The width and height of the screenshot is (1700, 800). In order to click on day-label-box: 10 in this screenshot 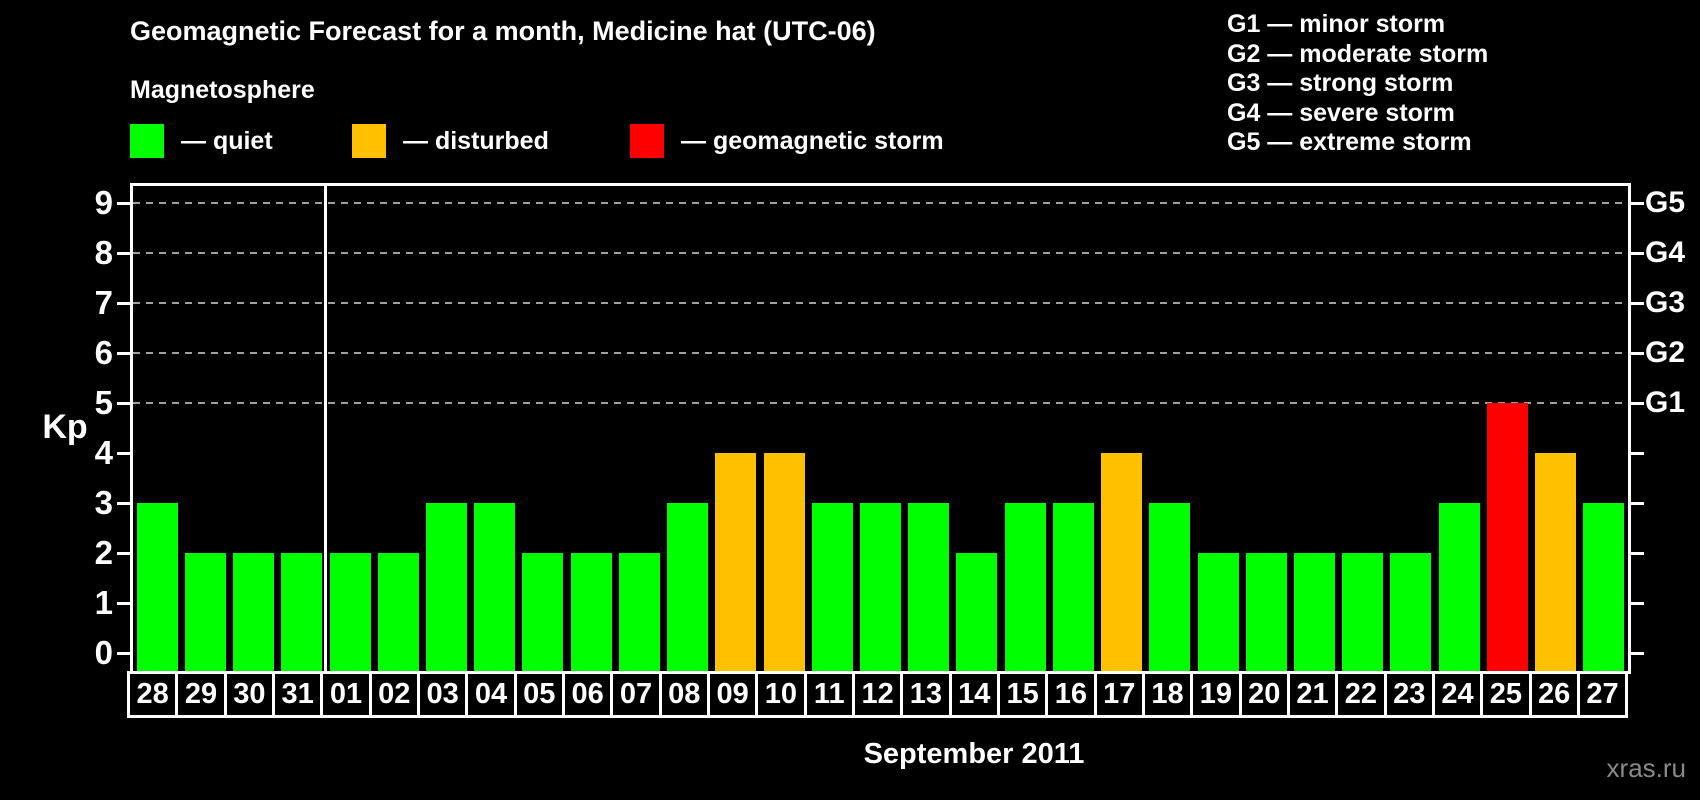, I will do `click(781, 694)`.